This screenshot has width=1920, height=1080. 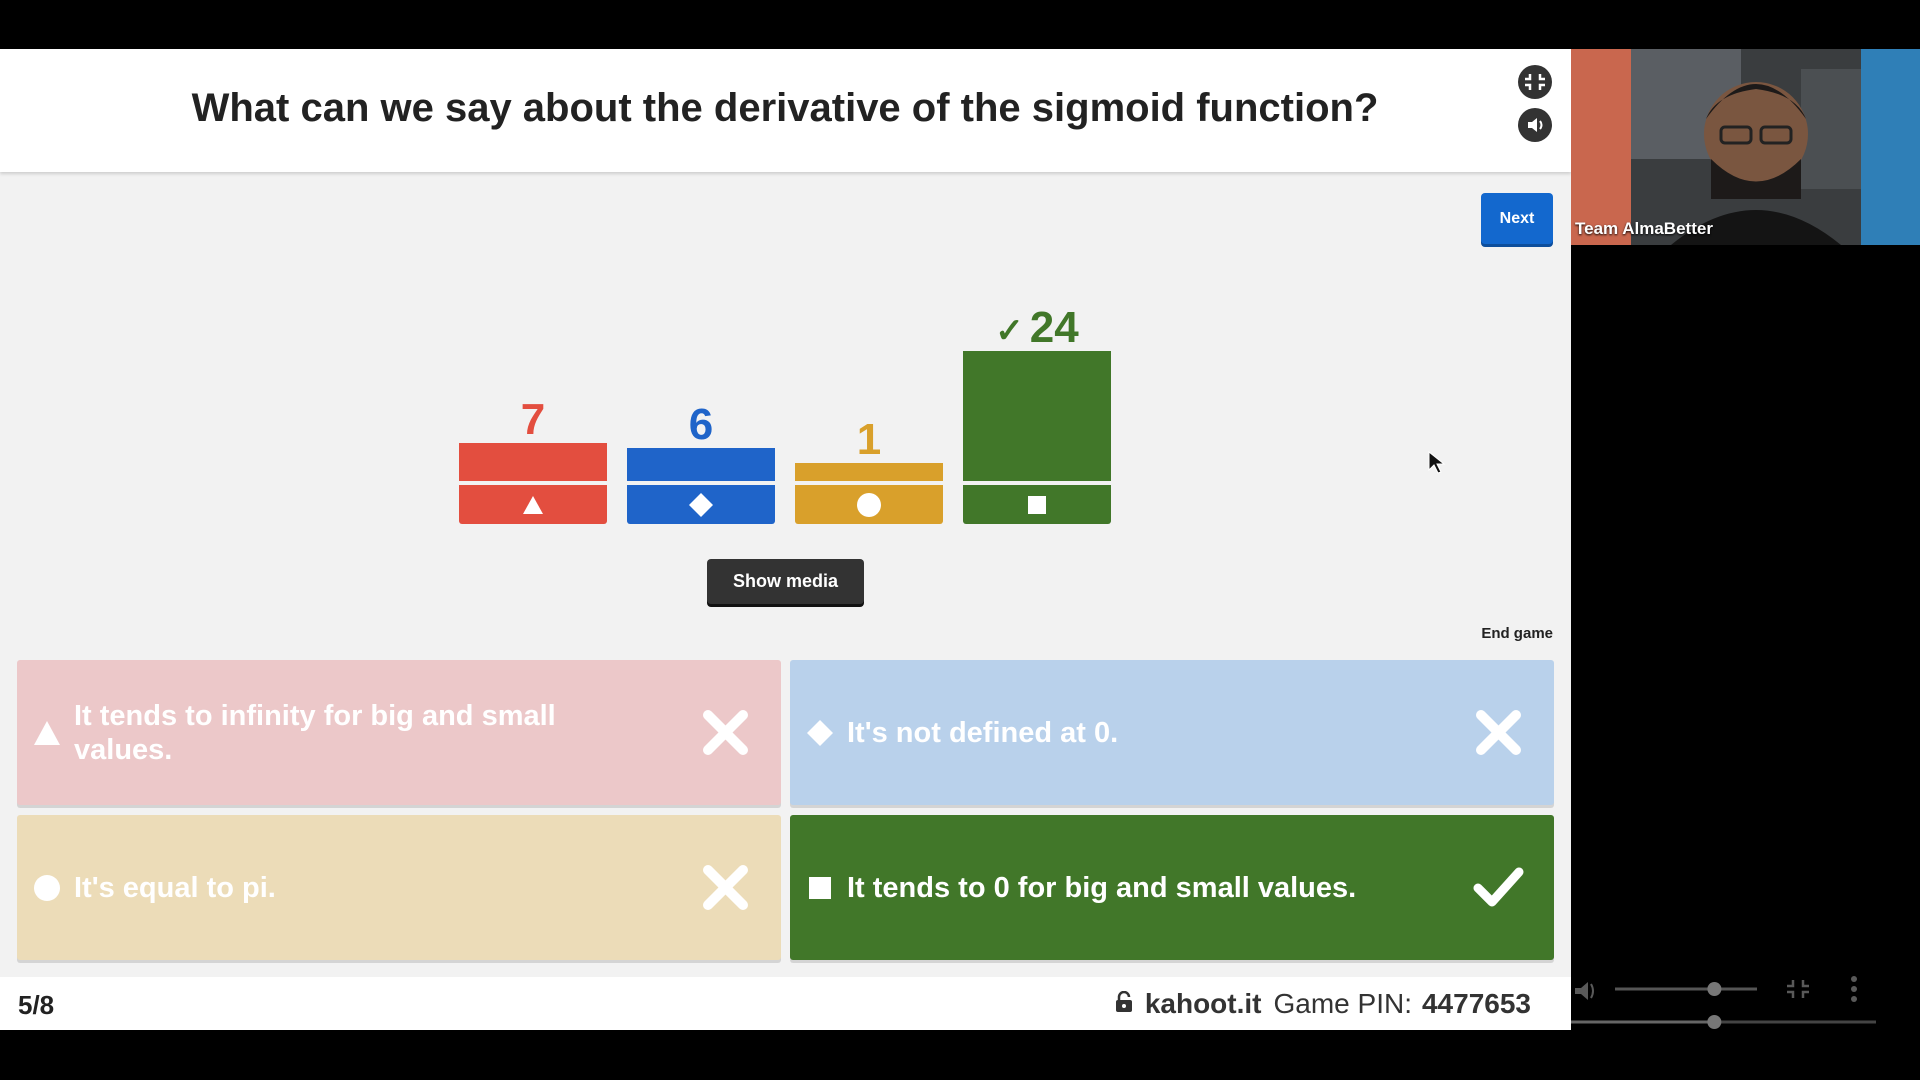 I want to click on volume-slider-handle, so click(x=1714, y=989).